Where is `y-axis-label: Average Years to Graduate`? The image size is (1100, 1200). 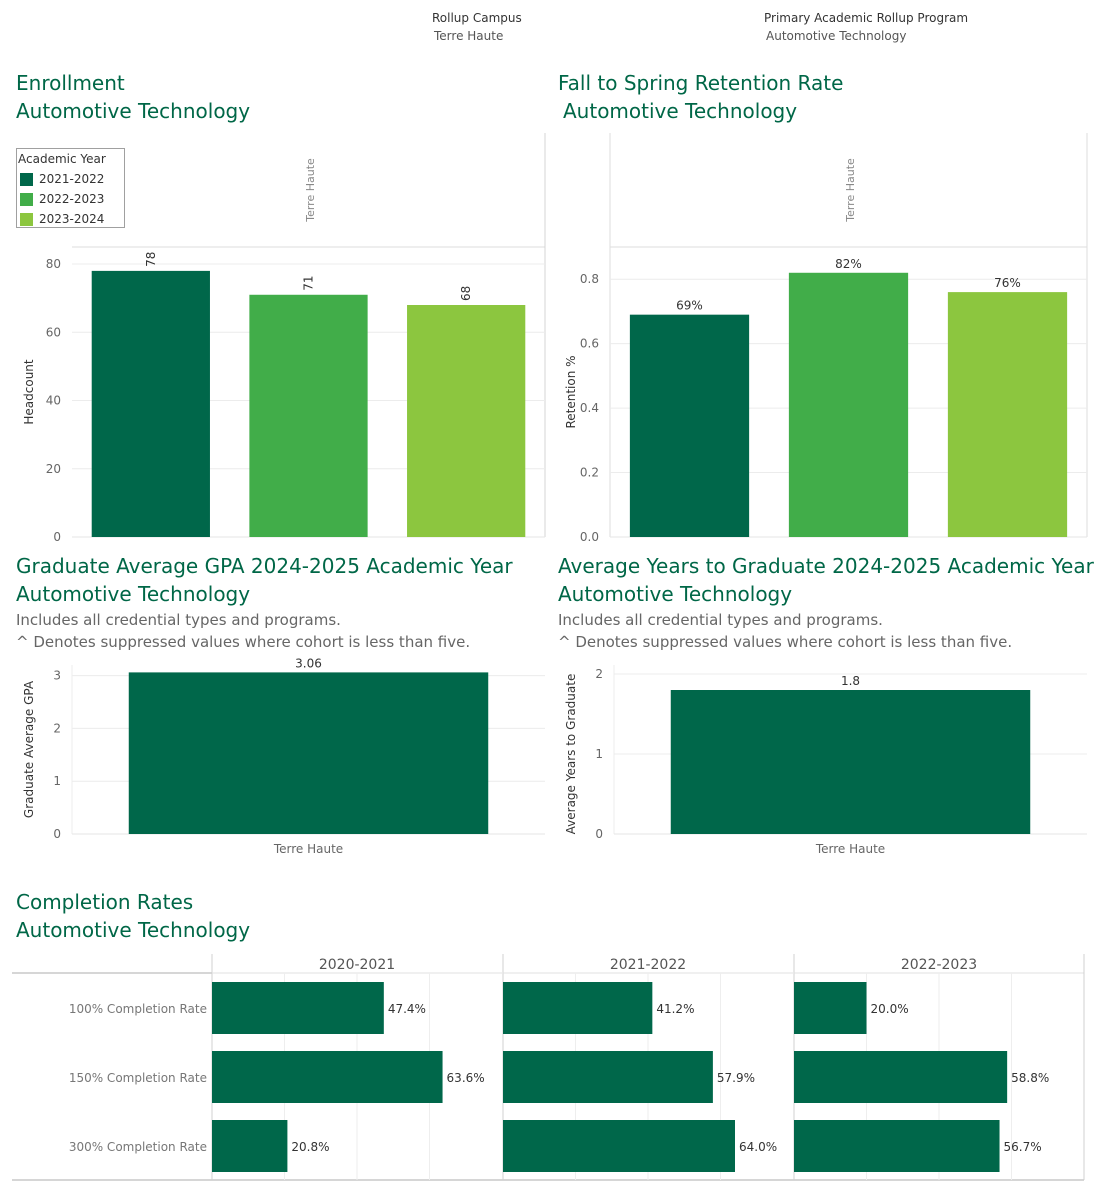
y-axis-label: Average Years to Graduate is located at coordinates (571, 754).